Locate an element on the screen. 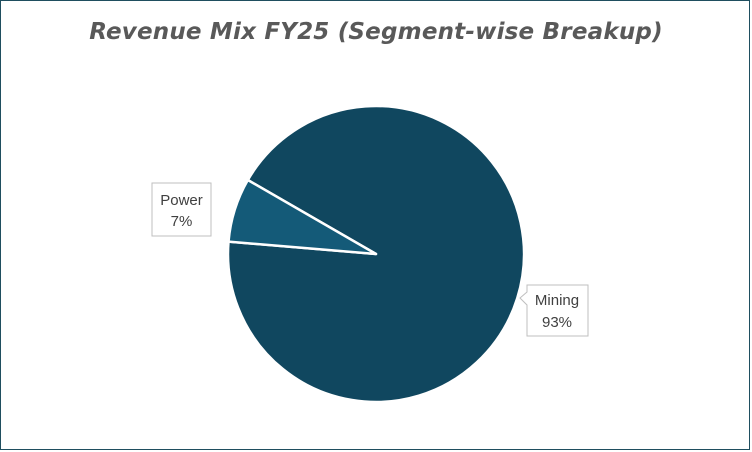 The width and height of the screenshot is (752, 452). data-label-power-box is located at coordinates (181, 209).